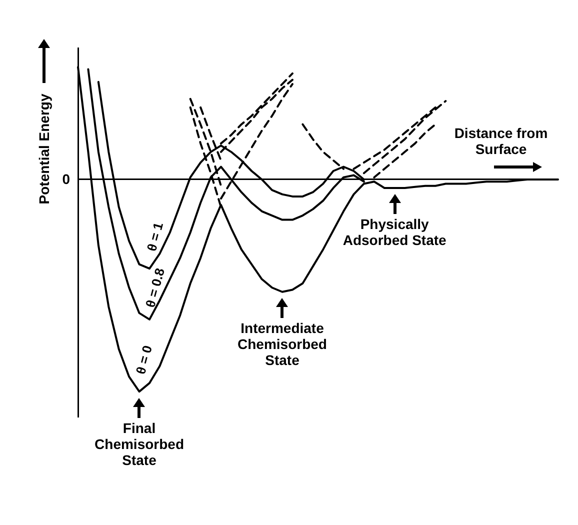 The width and height of the screenshot is (578, 525). I want to click on annotation: Intermediate Chemisorbed State, so click(282, 344).